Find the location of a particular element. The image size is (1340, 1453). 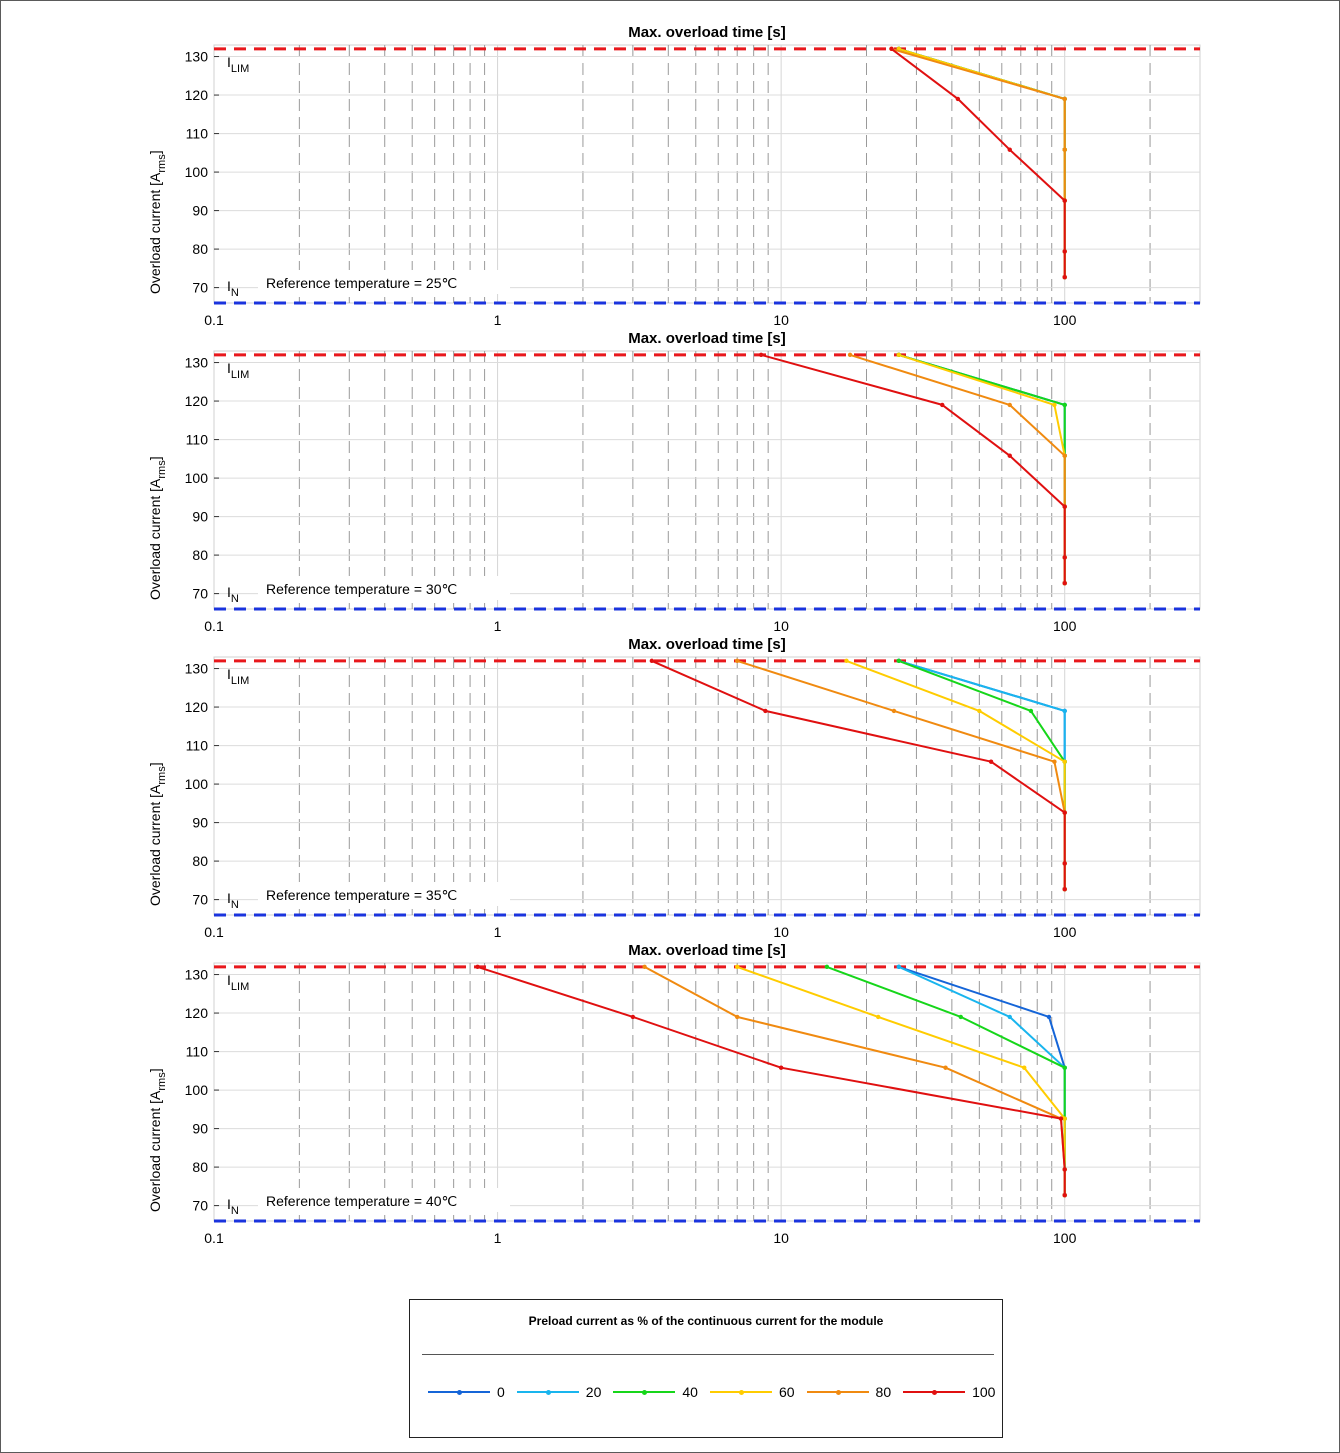

legend-item-40: 40 is located at coordinates (655, 1392).